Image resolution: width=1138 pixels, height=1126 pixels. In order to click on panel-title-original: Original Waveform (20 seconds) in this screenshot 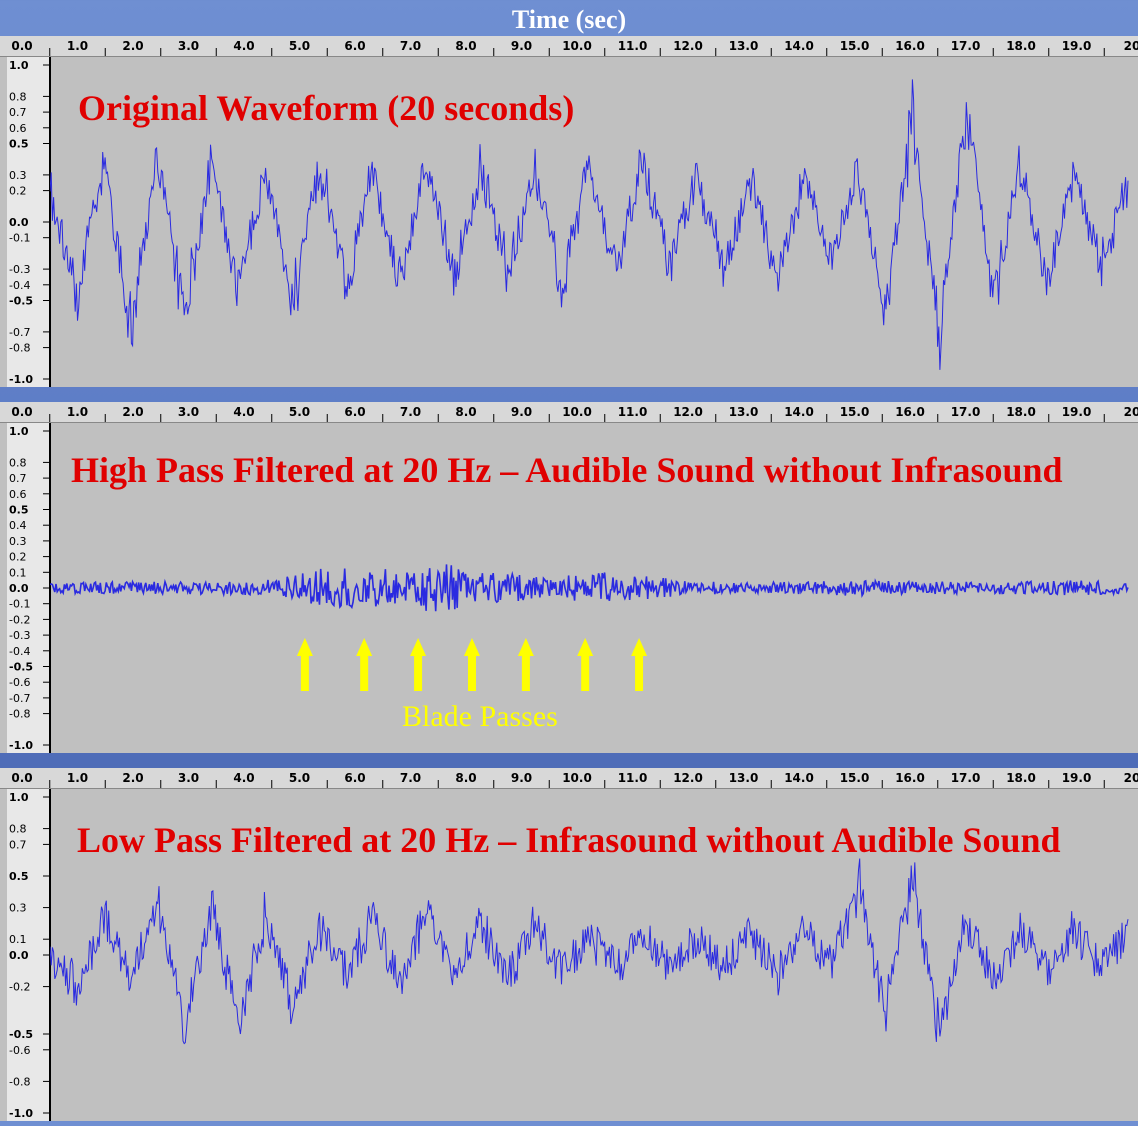, I will do `click(326, 108)`.